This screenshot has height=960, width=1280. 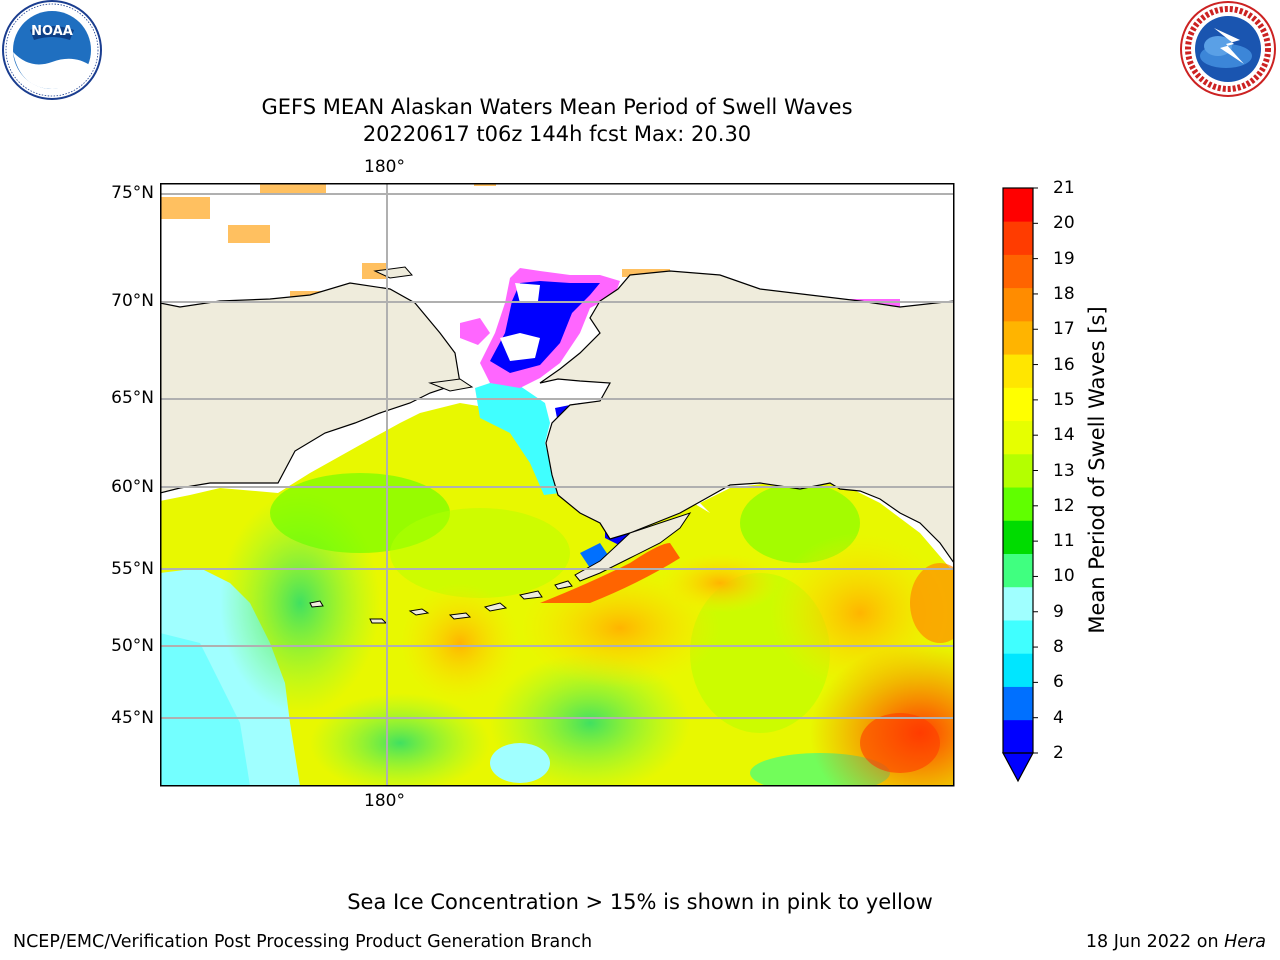 I want to click on lat-label-50: 50°N, so click(x=132, y=646).